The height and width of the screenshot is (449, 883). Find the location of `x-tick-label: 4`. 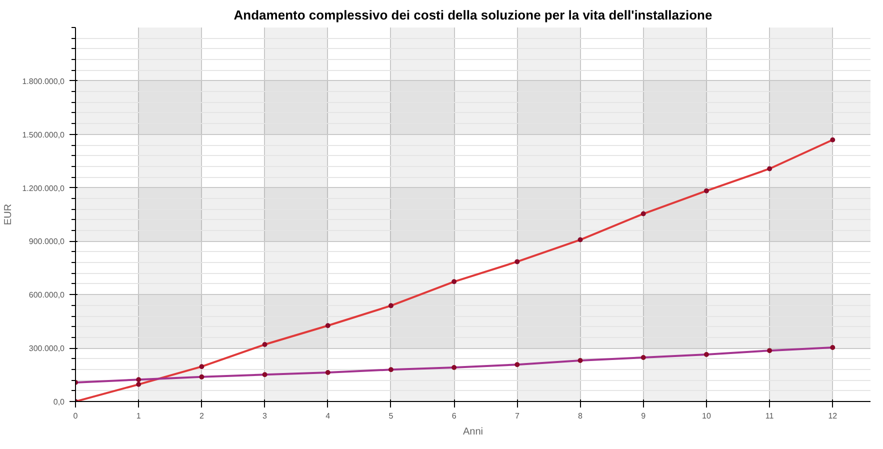

x-tick-label: 4 is located at coordinates (328, 416).